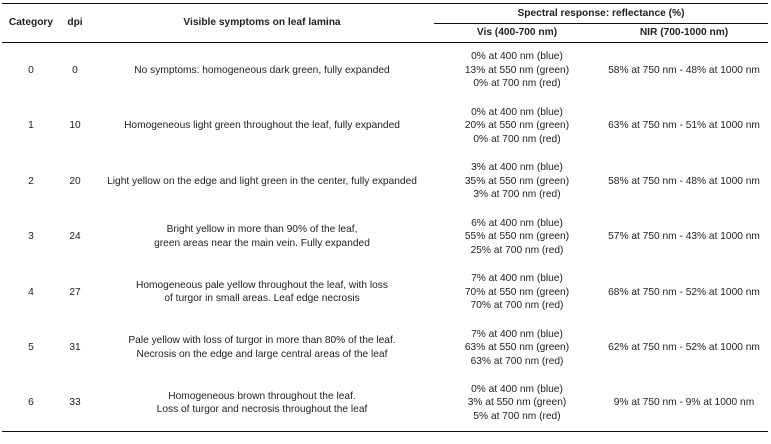  What do you see at coordinates (75, 403) in the screenshot?
I see `cell-dpi: 33` at bounding box center [75, 403].